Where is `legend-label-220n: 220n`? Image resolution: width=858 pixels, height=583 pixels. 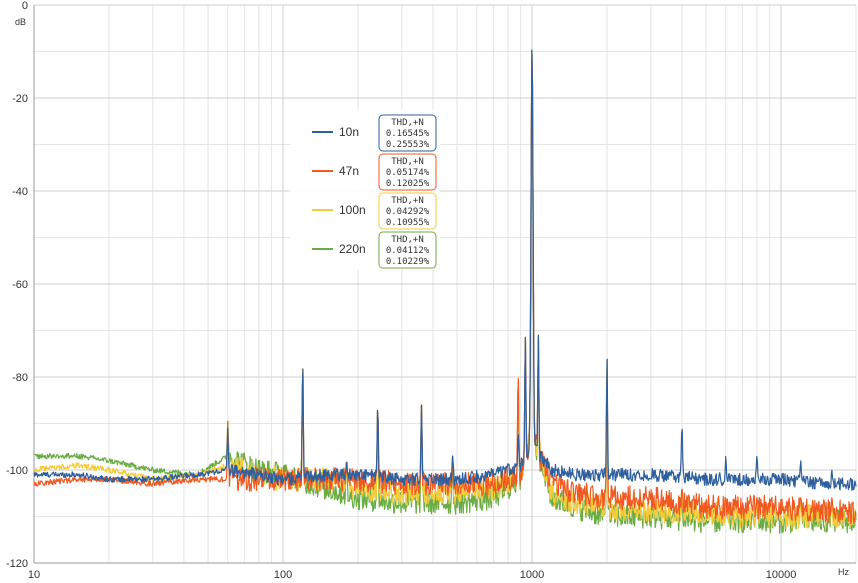
legend-label-220n: 220n is located at coordinates (352, 249).